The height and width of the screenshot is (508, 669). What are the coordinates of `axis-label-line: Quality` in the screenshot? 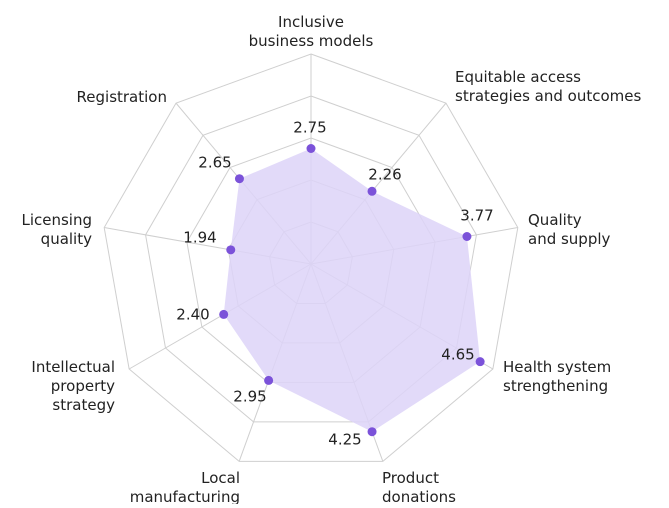 It's located at (555, 220).